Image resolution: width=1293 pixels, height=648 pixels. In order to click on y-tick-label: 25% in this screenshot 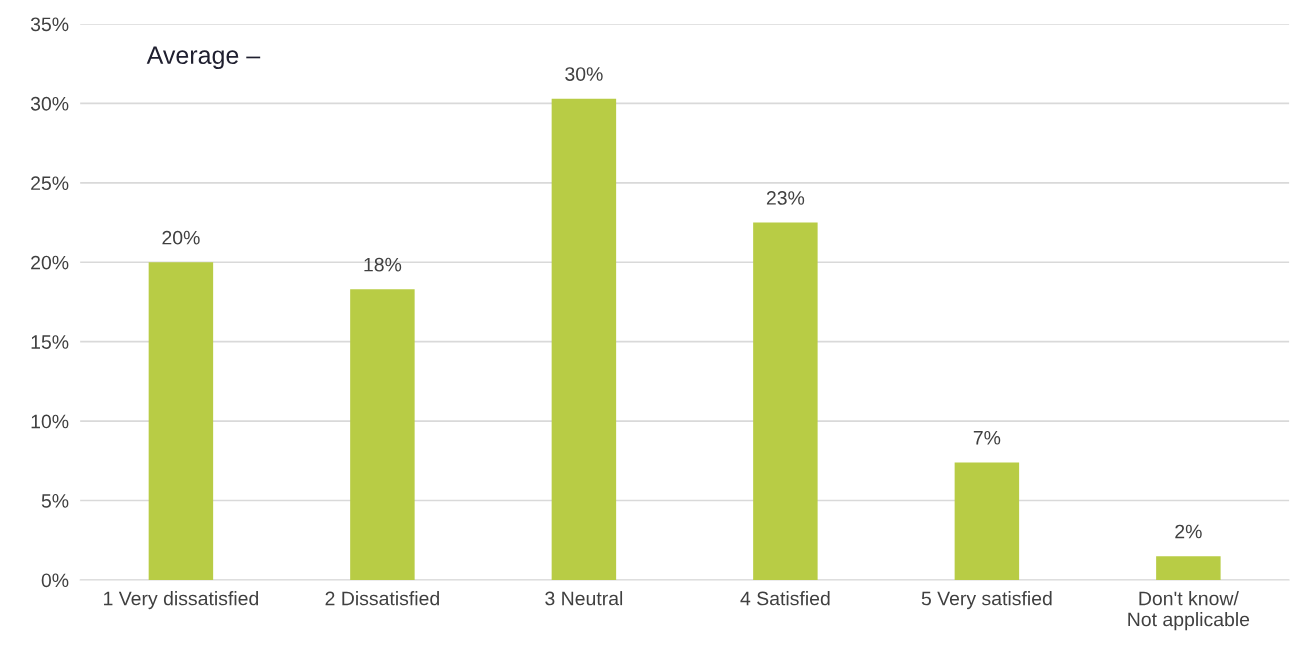, I will do `click(50, 183)`.